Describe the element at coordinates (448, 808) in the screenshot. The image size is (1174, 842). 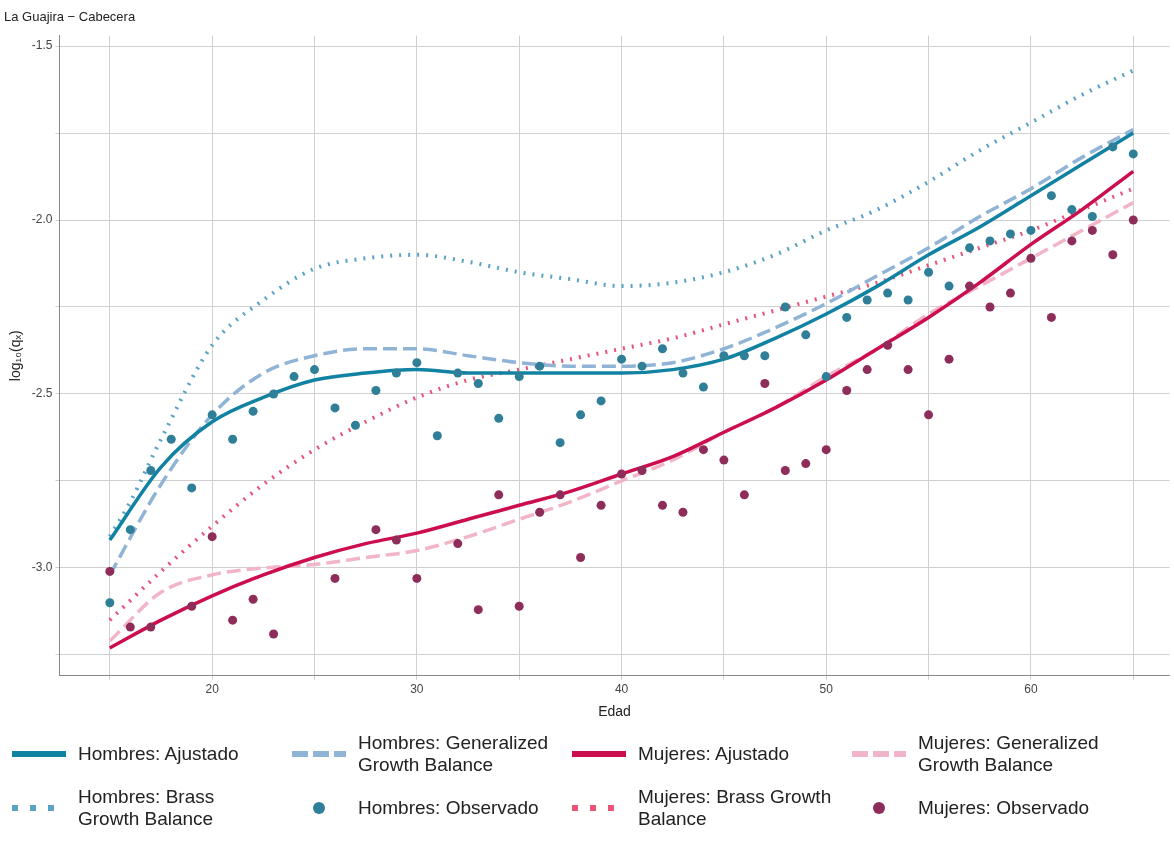
I see `legend-label: Hombres: Observado` at that location.